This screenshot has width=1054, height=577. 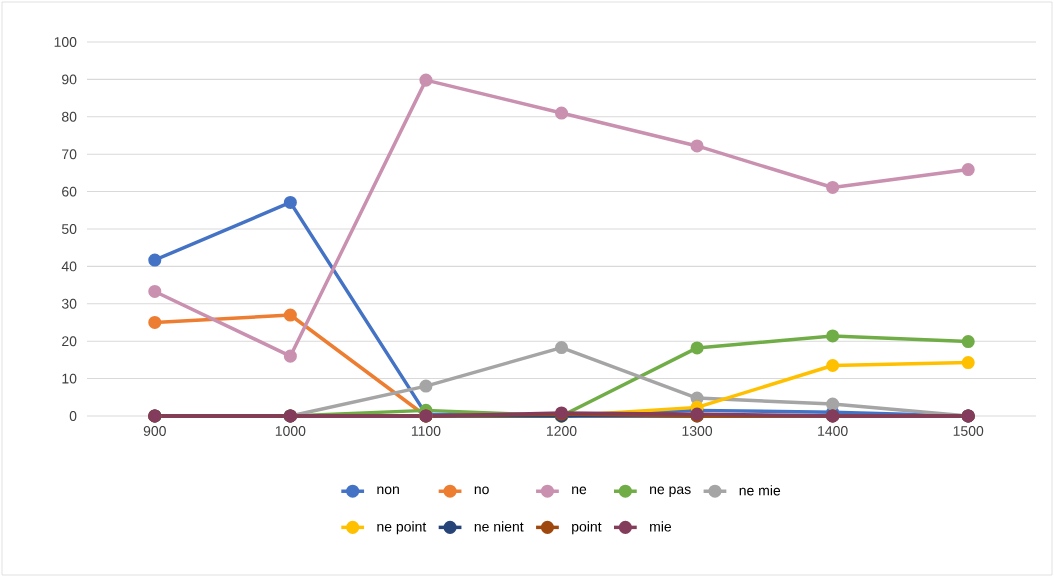 I want to click on x-tick-label: 1500, so click(x=968, y=431).